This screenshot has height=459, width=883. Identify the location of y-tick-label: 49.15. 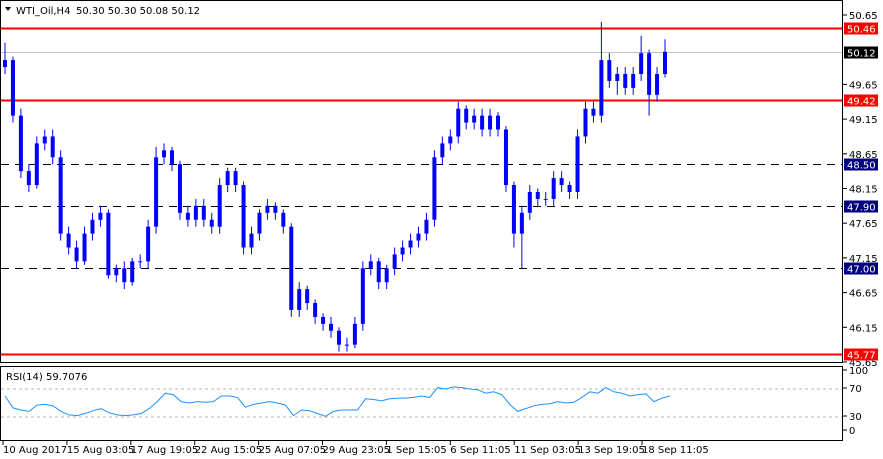
(863, 120).